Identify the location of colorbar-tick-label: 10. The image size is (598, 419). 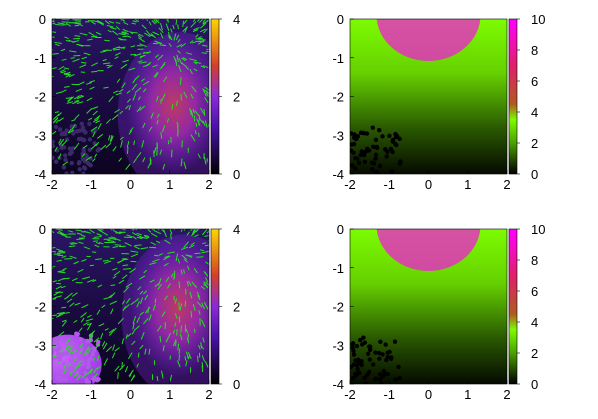
(538, 19).